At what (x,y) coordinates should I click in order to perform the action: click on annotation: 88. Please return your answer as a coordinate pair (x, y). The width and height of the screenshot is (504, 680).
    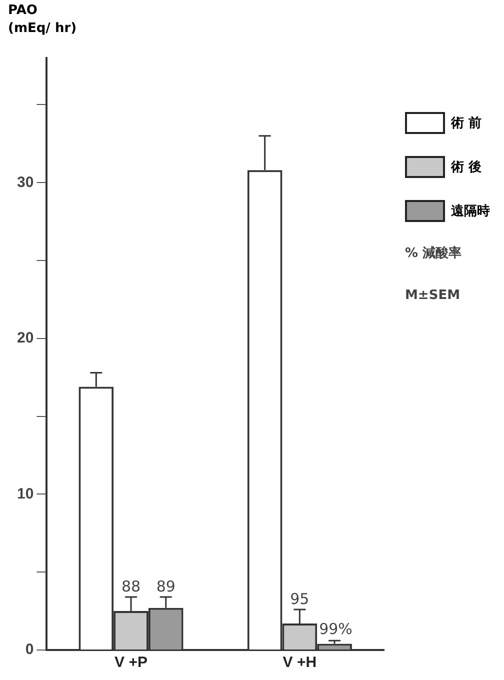
    Looking at the image, I should click on (131, 586).